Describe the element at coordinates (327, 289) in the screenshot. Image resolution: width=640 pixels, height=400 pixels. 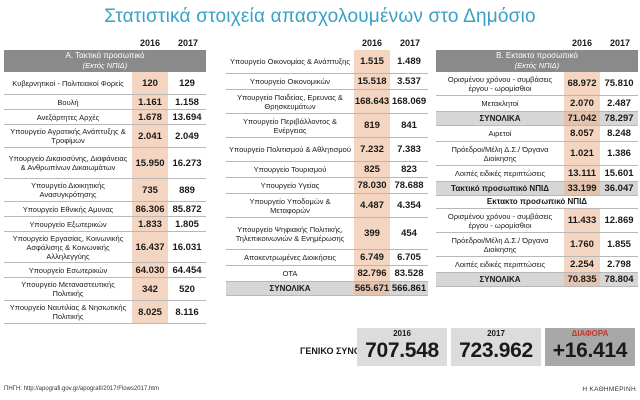
I see `total-row: ΣΥΝΟΛΙΚΑ 565.671 566.861` at that location.